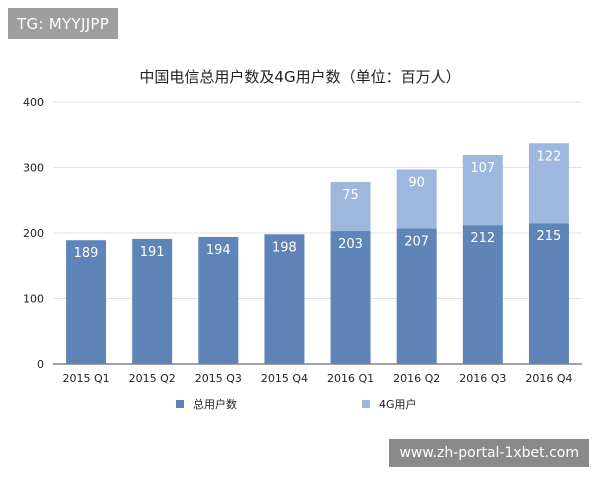  What do you see at coordinates (489, 453) in the screenshot?
I see `watermark: www.zh-portal-1xbet.com` at bounding box center [489, 453].